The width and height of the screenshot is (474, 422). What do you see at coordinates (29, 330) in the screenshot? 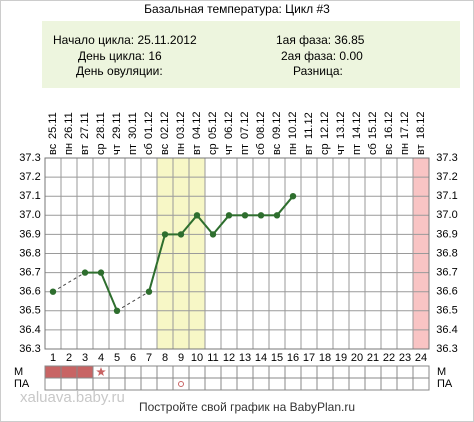
I see `y-tick-label: 36.4` at bounding box center [29, 330].